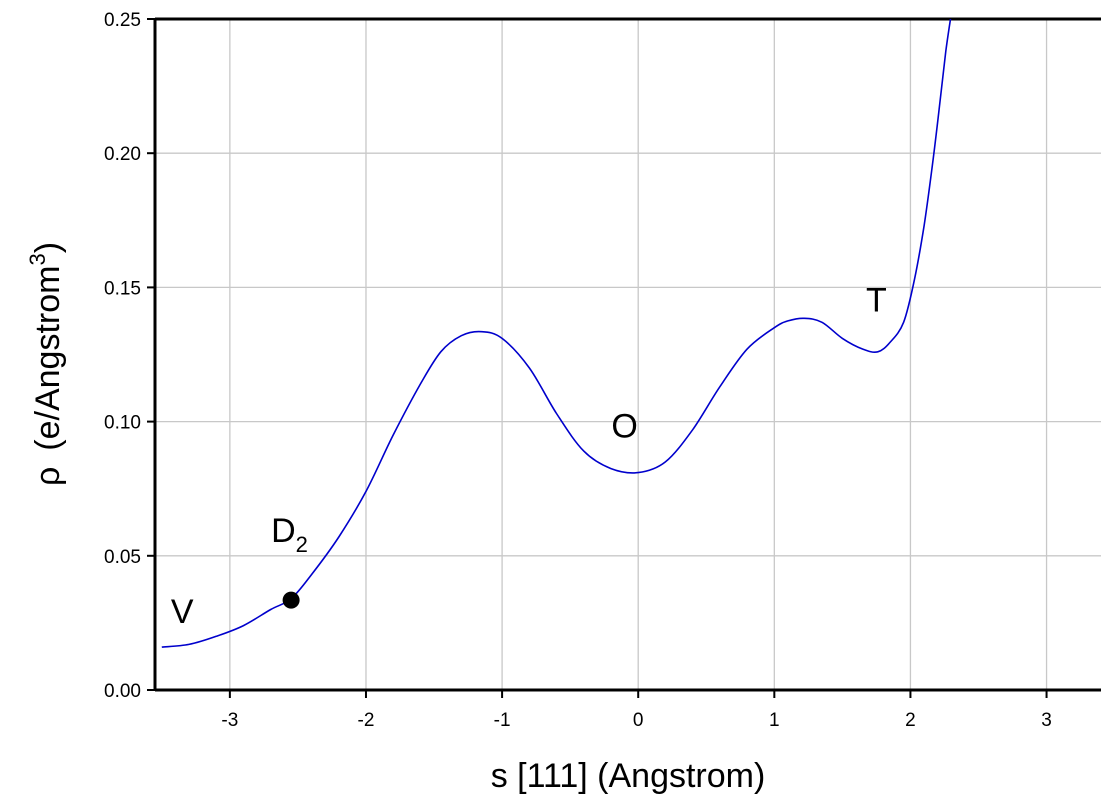 This screenshot has width=1101, height=807. I want to click on x-tick-label: 1, so click(774, 720).